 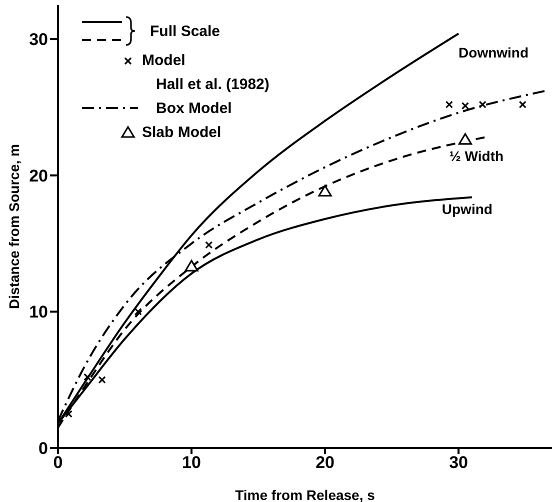 I want to click on series-label: ½ Width, so click(x=476, y=156).